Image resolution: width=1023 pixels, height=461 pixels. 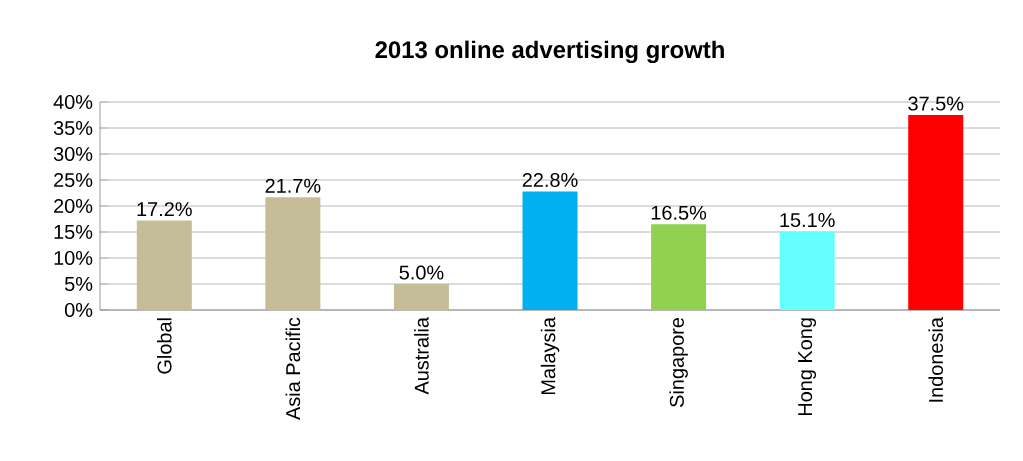 I want to click on data-label: 5.0%, so click(x=421, y=272).